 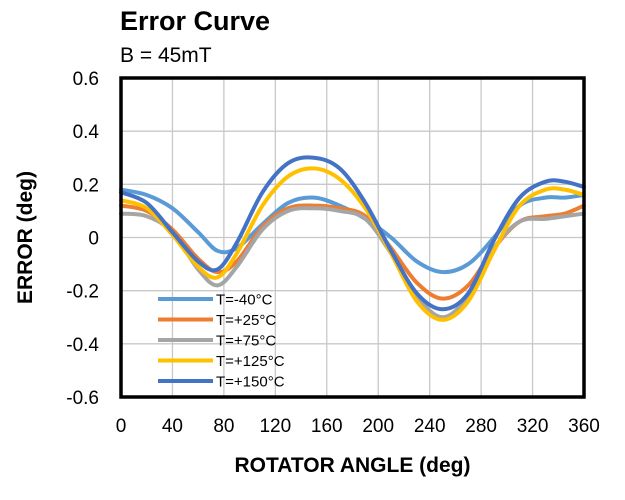 I want to click on x-tick-labels: 0 40 80 120 160 200 240 280 320 360, so click(x=358, y=426).